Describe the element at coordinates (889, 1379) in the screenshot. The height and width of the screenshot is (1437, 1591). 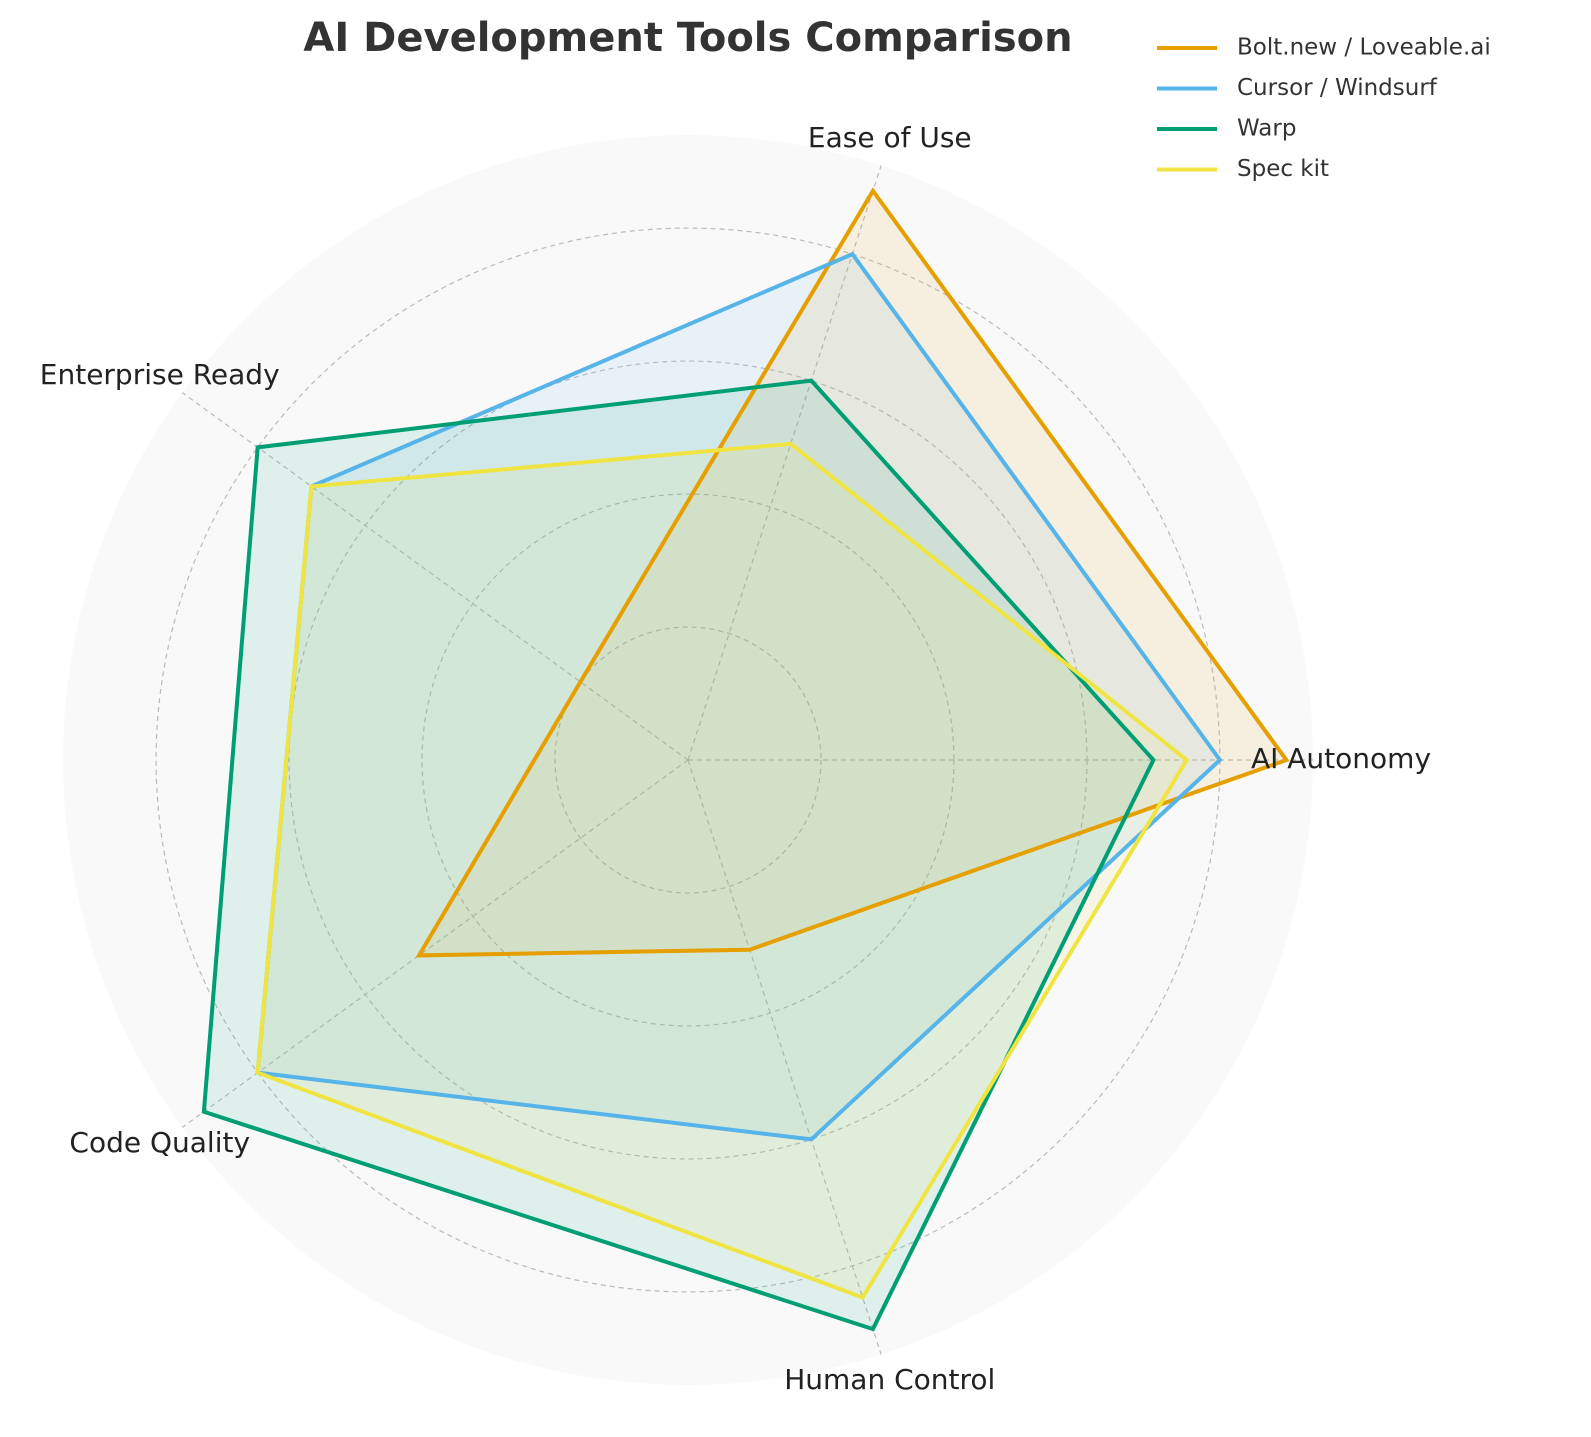
I see `axis-label: Human Control` at that location.